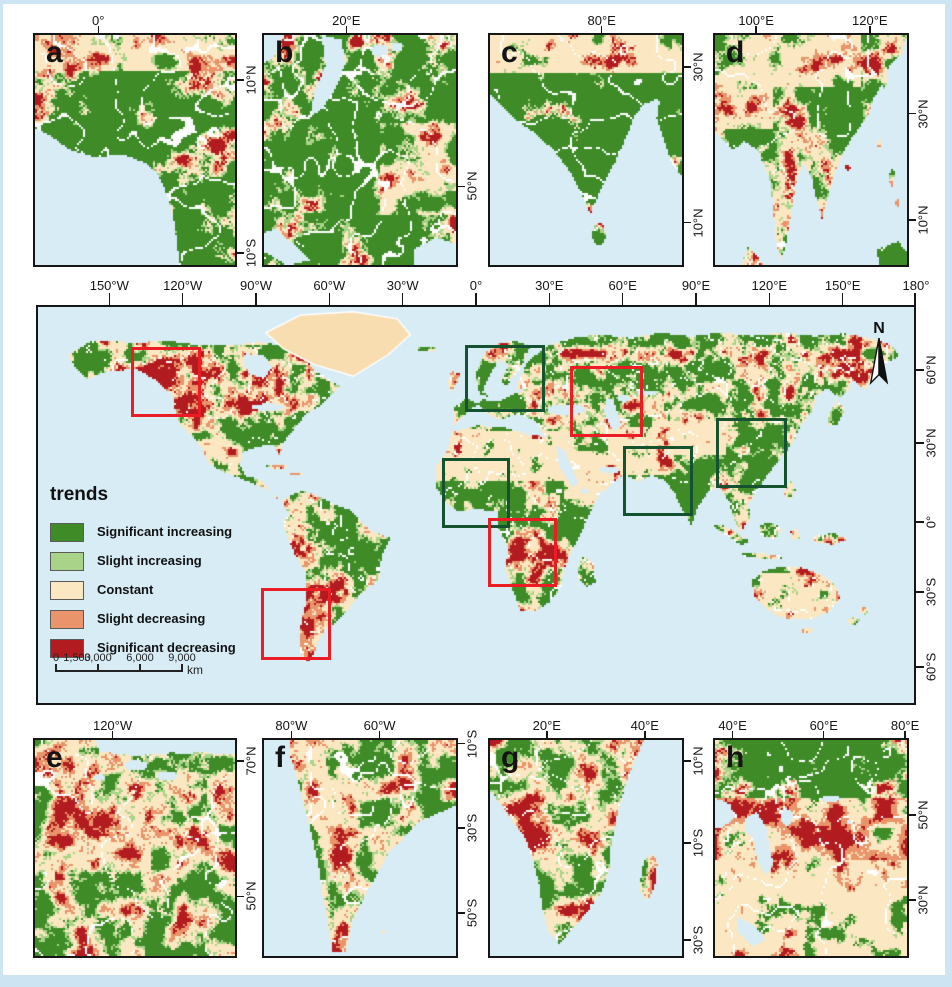  Describe the element at coordinates (379, 725) in the screenshot. I see `x-tick-label: 60°W` at that location.